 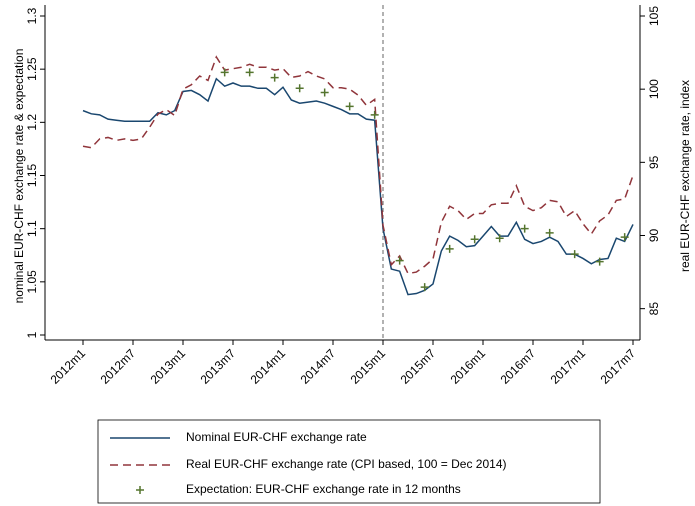 What do you see at coordinates (140, 490) in the screenshot?
I see `legend-marker` at bounding box center [140, 490].